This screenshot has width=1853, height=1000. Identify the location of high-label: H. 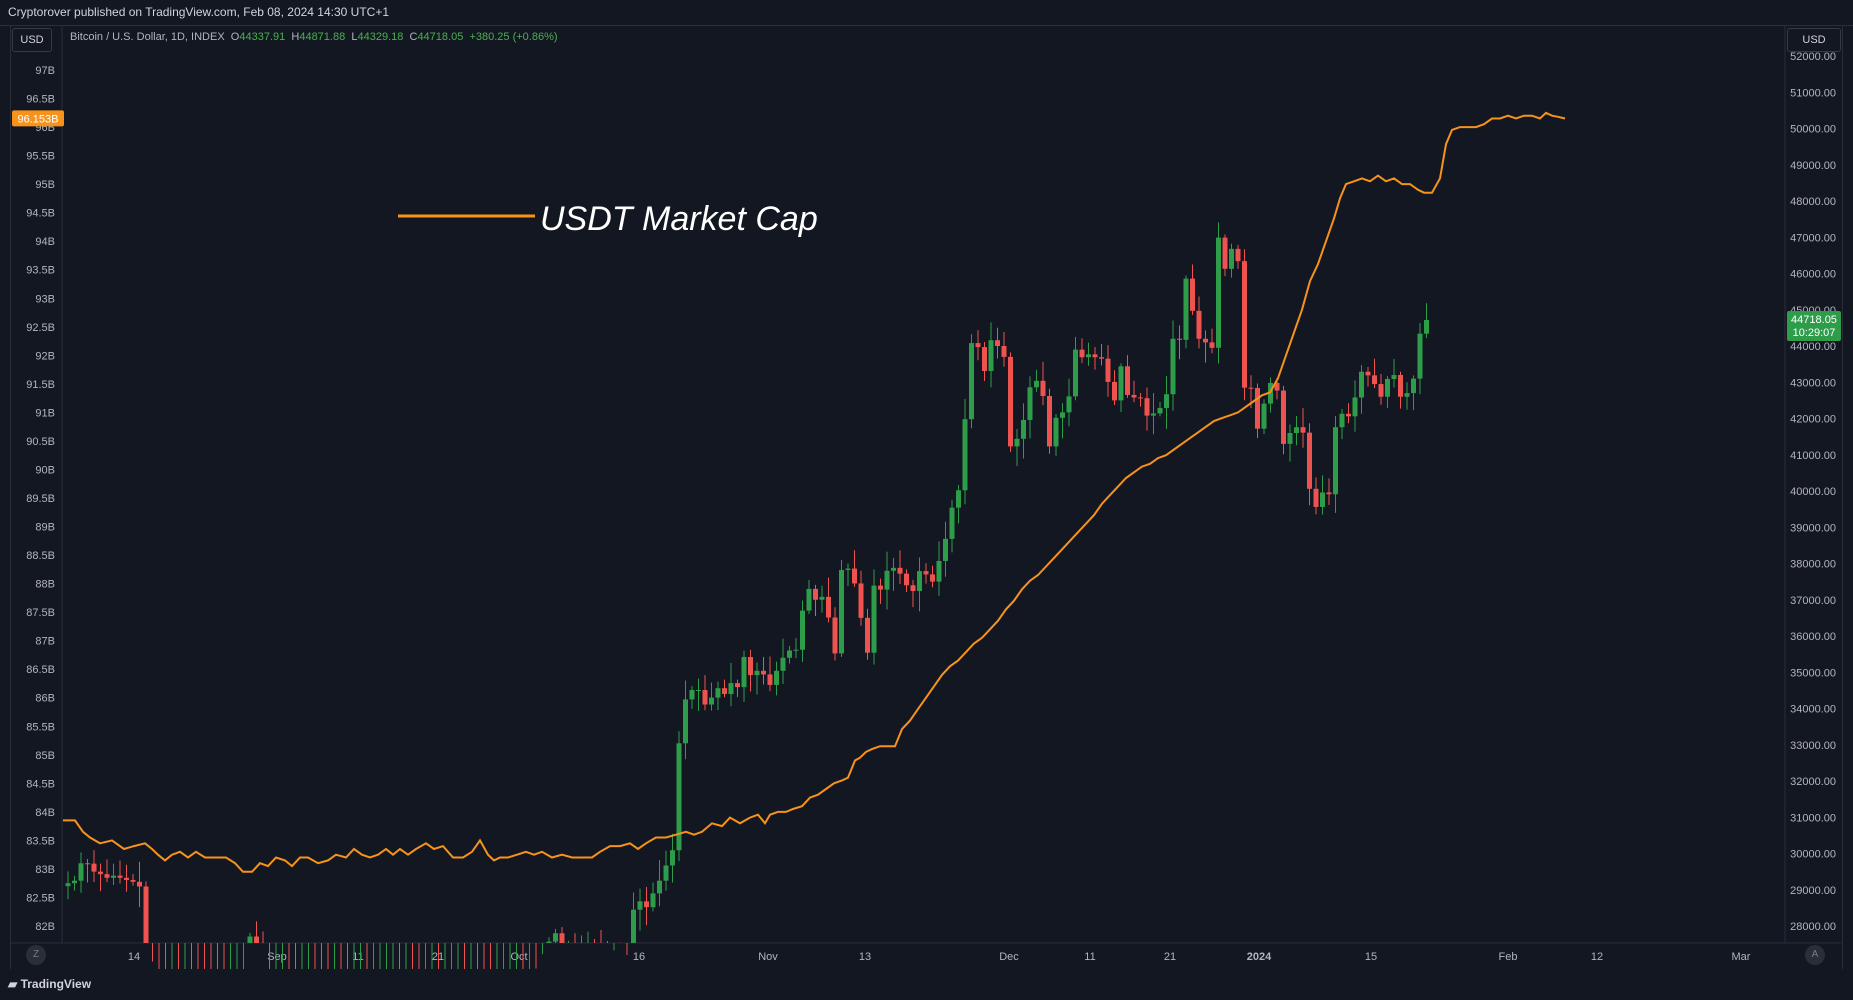
(295, 37).